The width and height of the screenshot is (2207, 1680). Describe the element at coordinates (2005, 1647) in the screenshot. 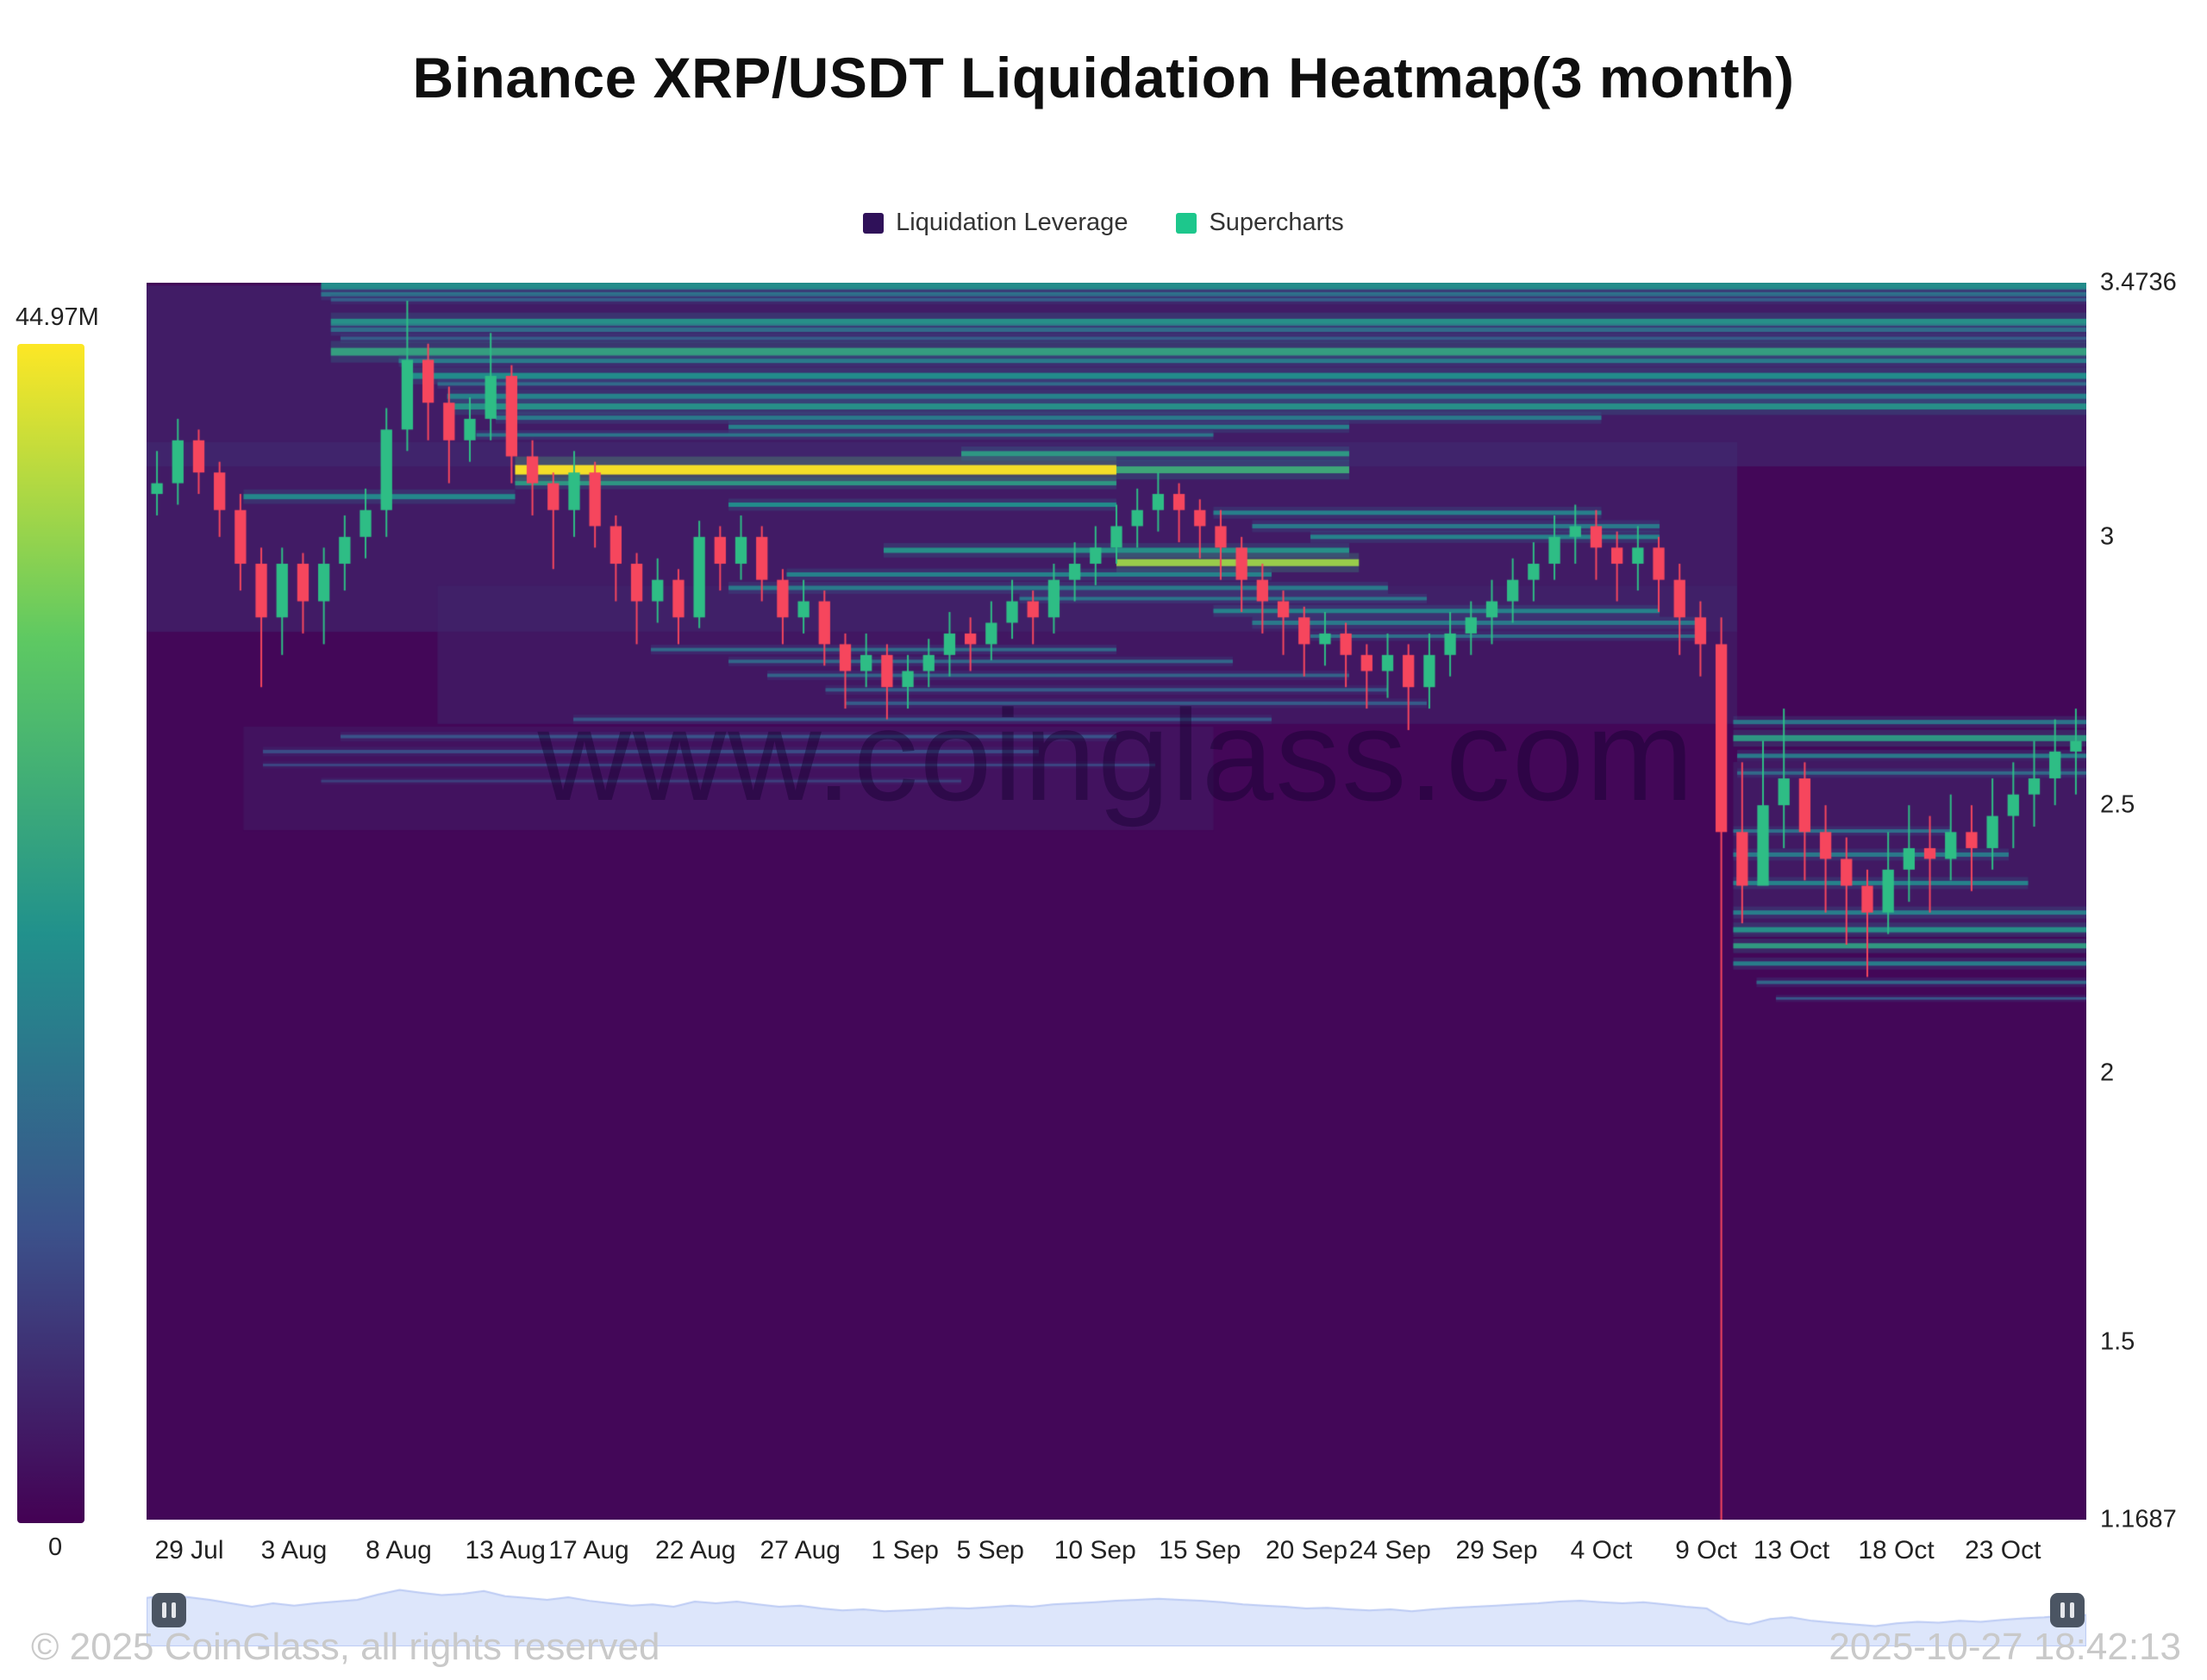

I see `timestamp-text: 2025-10-27 18:42:13` at that location.